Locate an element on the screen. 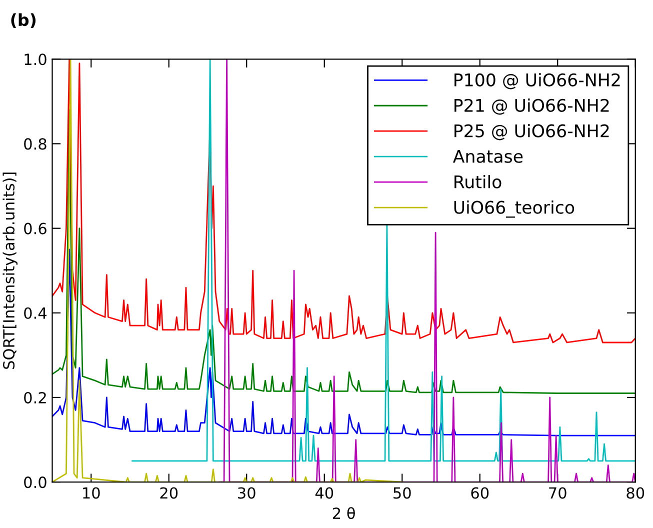 The width and height of the screenshot is (653, 528). legend-label: Rutilo is located at coordinates (478, 181).